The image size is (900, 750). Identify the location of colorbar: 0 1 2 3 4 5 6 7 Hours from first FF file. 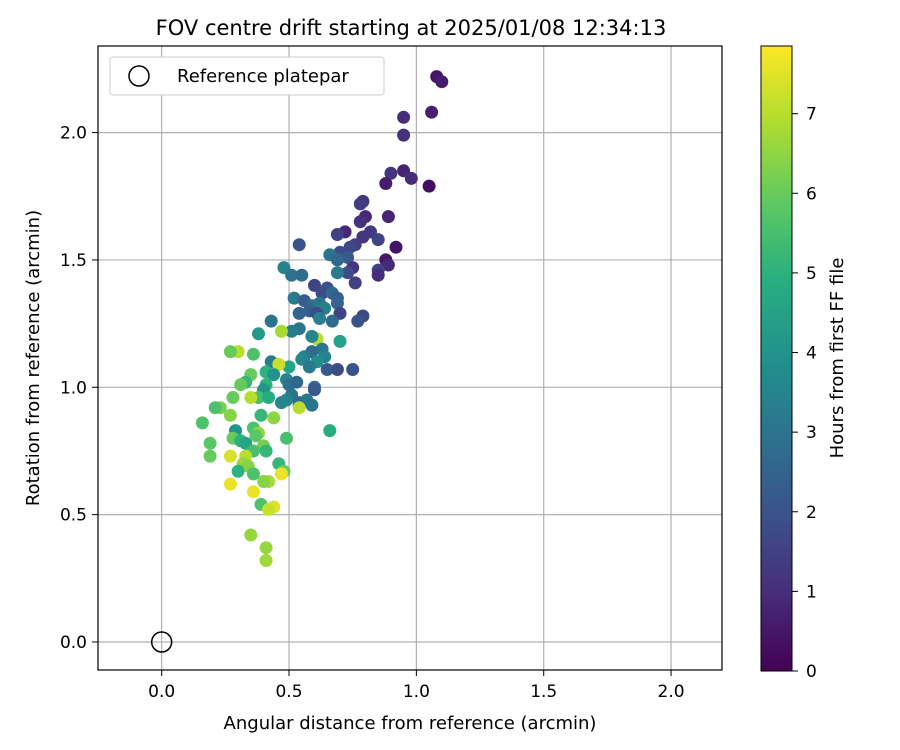
(804, 363).